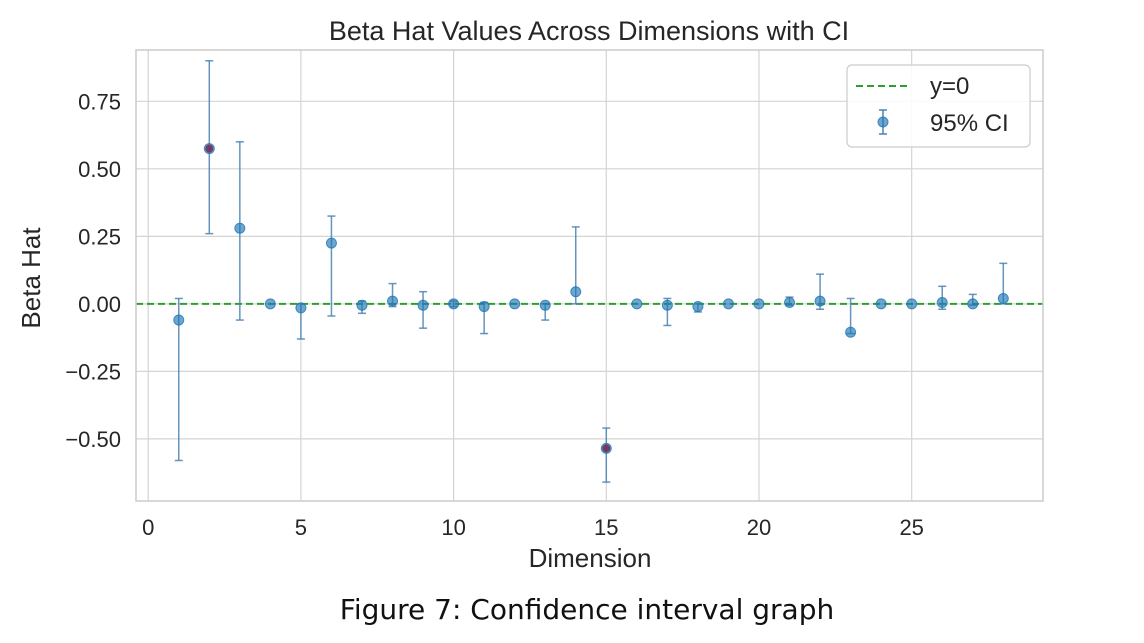 The width and height of the screenshot is (1144, 643). What do you see at coordinates (587, 609) in the screenshot?
I see `figure-caption: Figure 7: Confidence interval graph` at bounding box center [587, 609].